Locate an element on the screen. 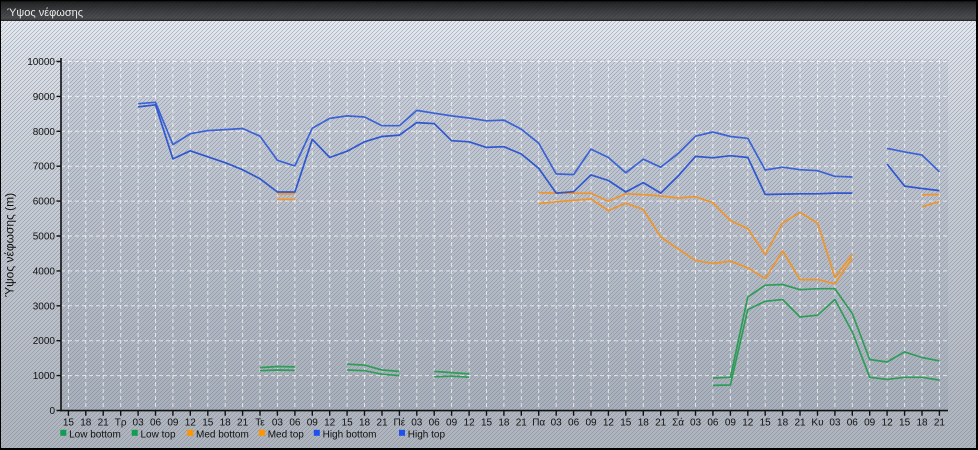 This screenshot has width=978, height=450. svg-text: Πέ is located at coordinates (400, 423).